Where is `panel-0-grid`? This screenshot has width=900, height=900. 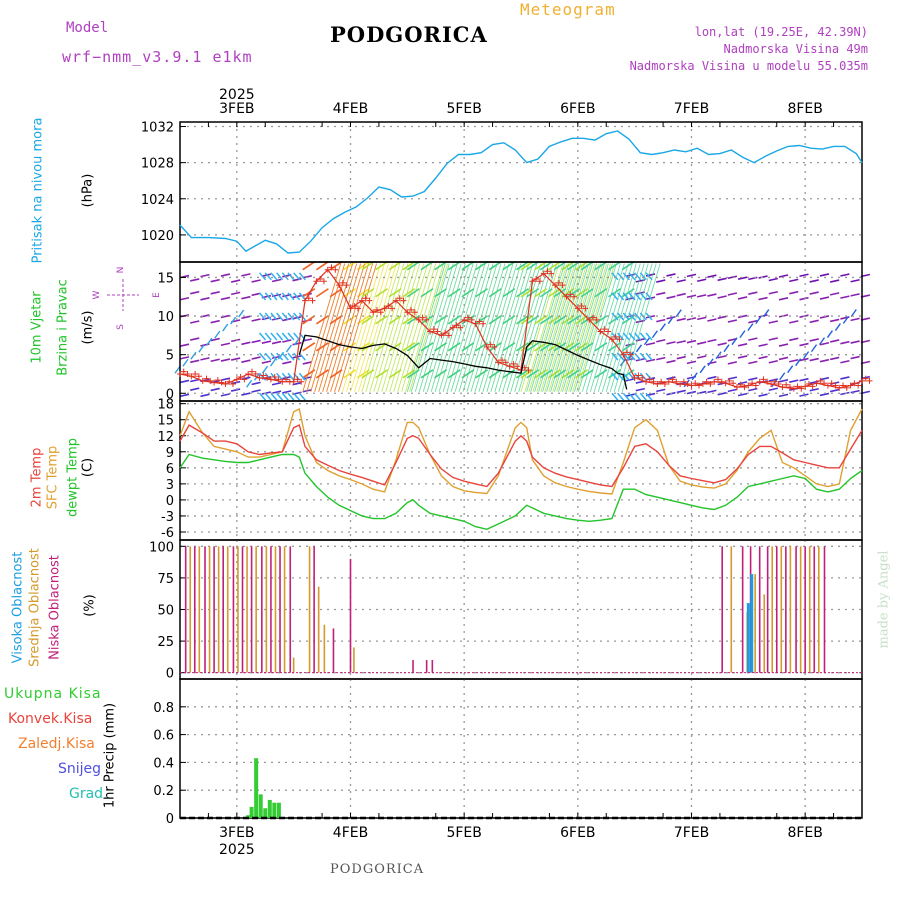
panel-0-grid is located at coordinates (521, 192).